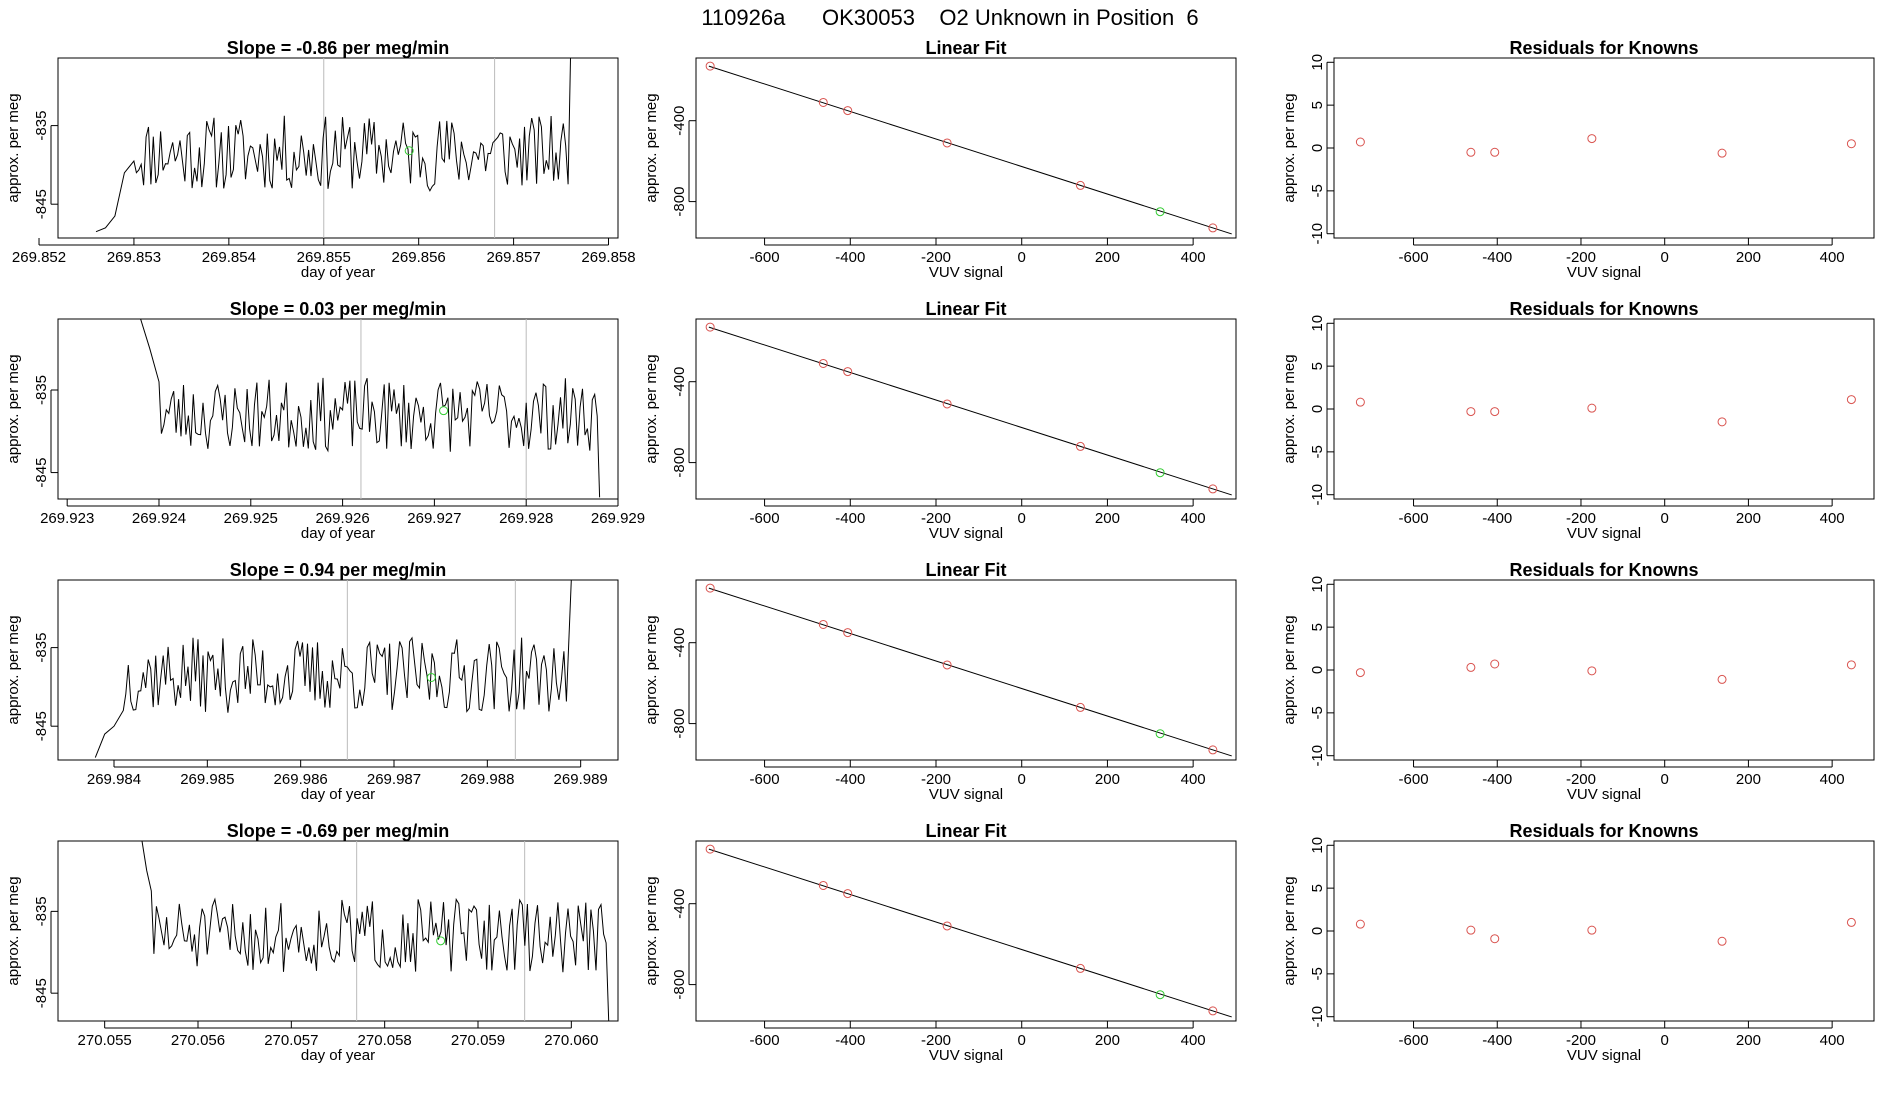  What do you see at coordinates (1193, 518) in the screenshot?
I see `x-tick-label: 400` at bounding box center [1193, 518].